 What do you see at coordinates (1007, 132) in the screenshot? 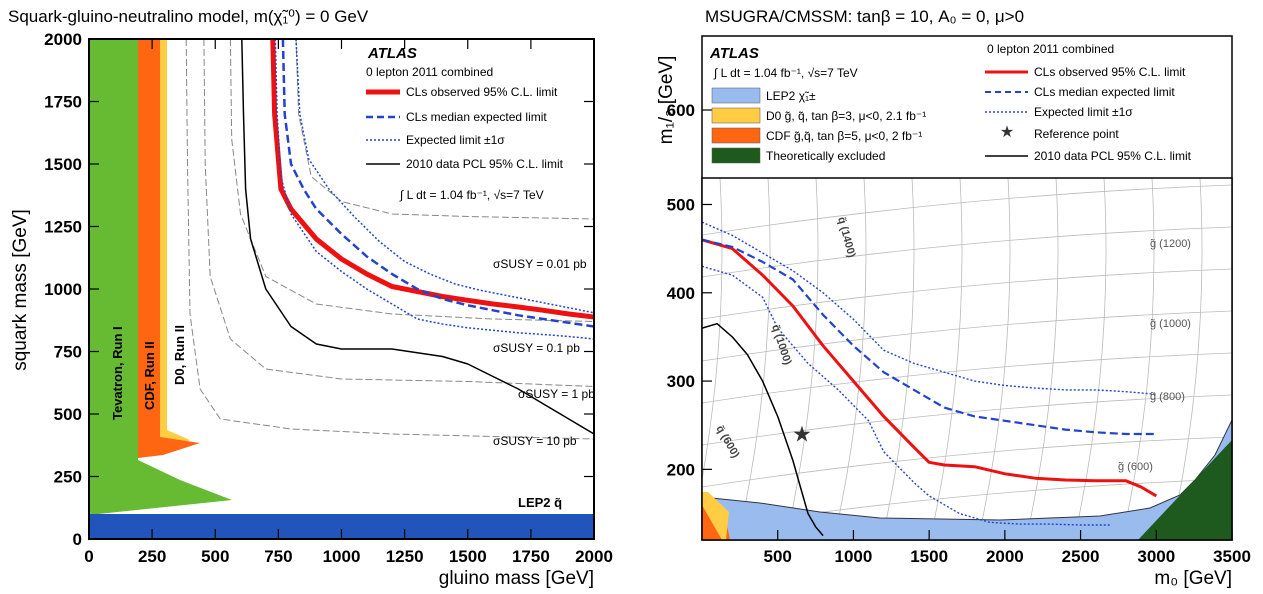
I see `right-legend-swatch-star: ★` at bounding box center [1007, 132].